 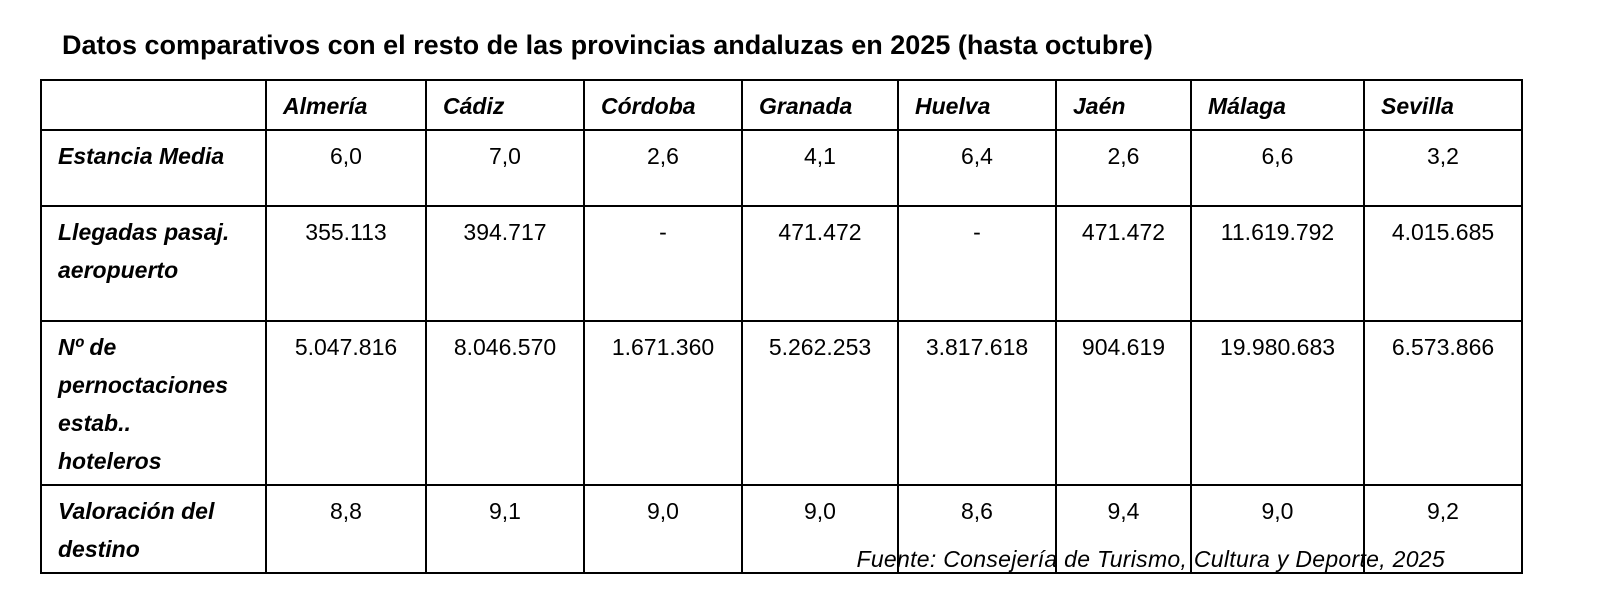 What do you see at coordinates (1443, 105) in the screenshot?
I see `column-header: Sevilla` at bounding box center [1443, 105].